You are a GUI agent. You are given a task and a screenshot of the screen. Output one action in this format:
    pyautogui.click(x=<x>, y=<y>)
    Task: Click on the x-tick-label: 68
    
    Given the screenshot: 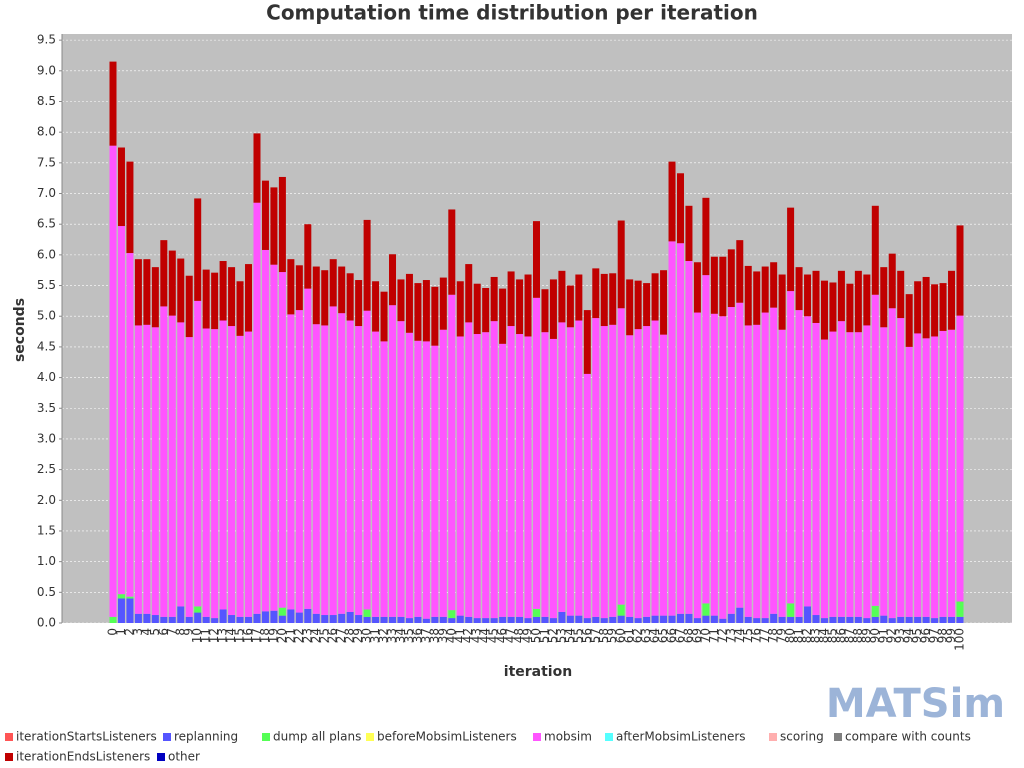 What is the action you would take?
    pyautogui.click(x=688, y=635)
    